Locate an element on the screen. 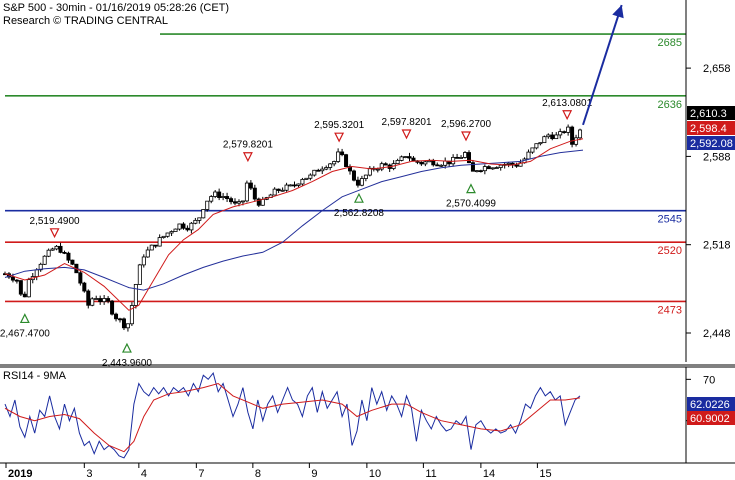 The height and width of the screenshot is (480, 735). rsi-line is located at coordinates (292, 415).